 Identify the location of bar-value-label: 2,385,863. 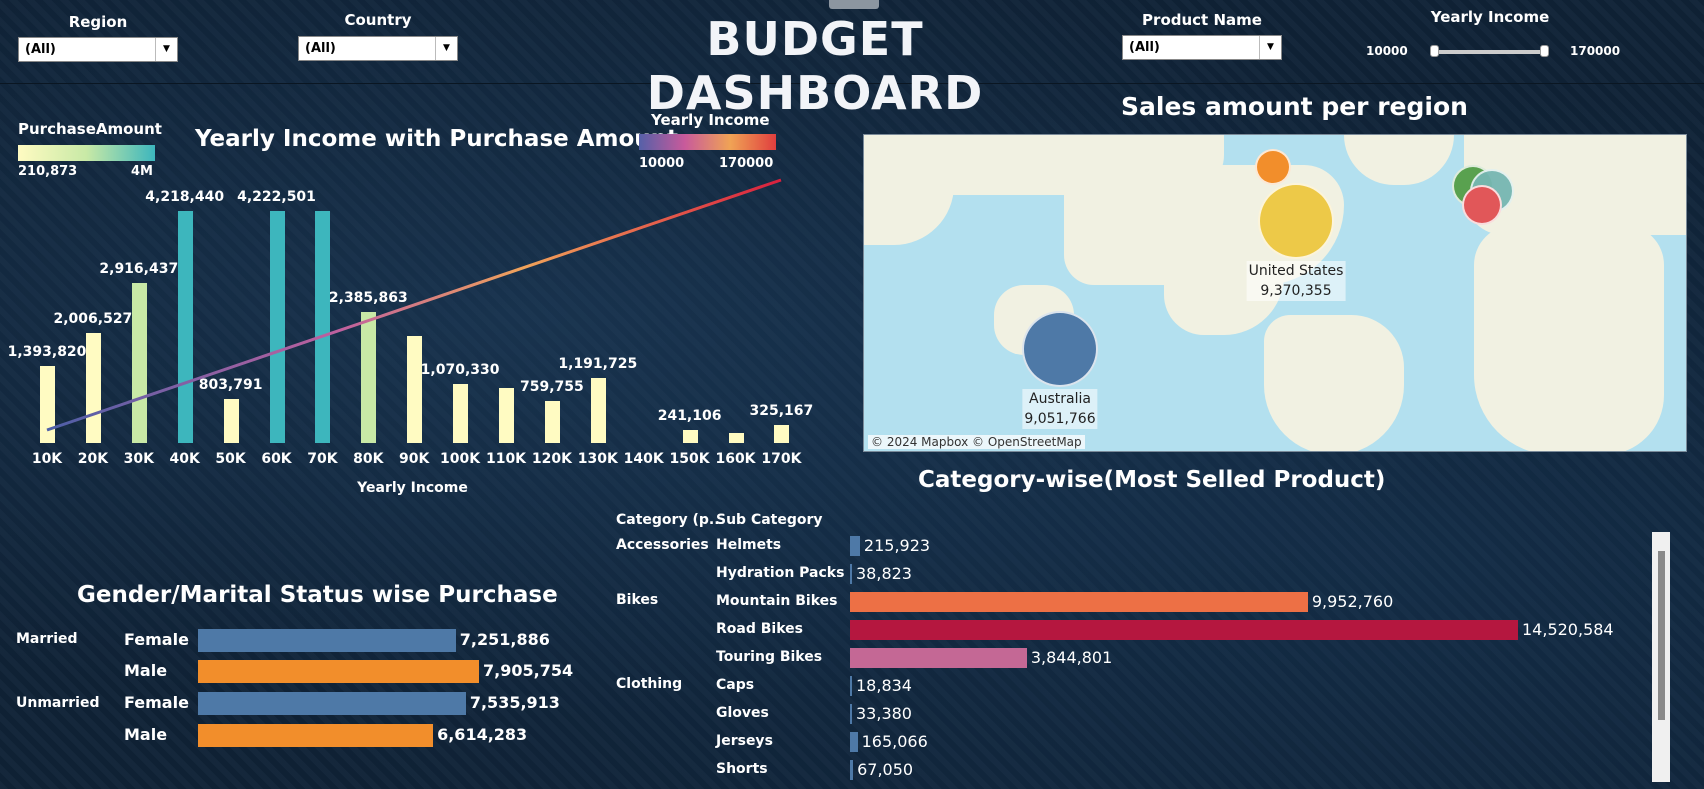
(368, 297).